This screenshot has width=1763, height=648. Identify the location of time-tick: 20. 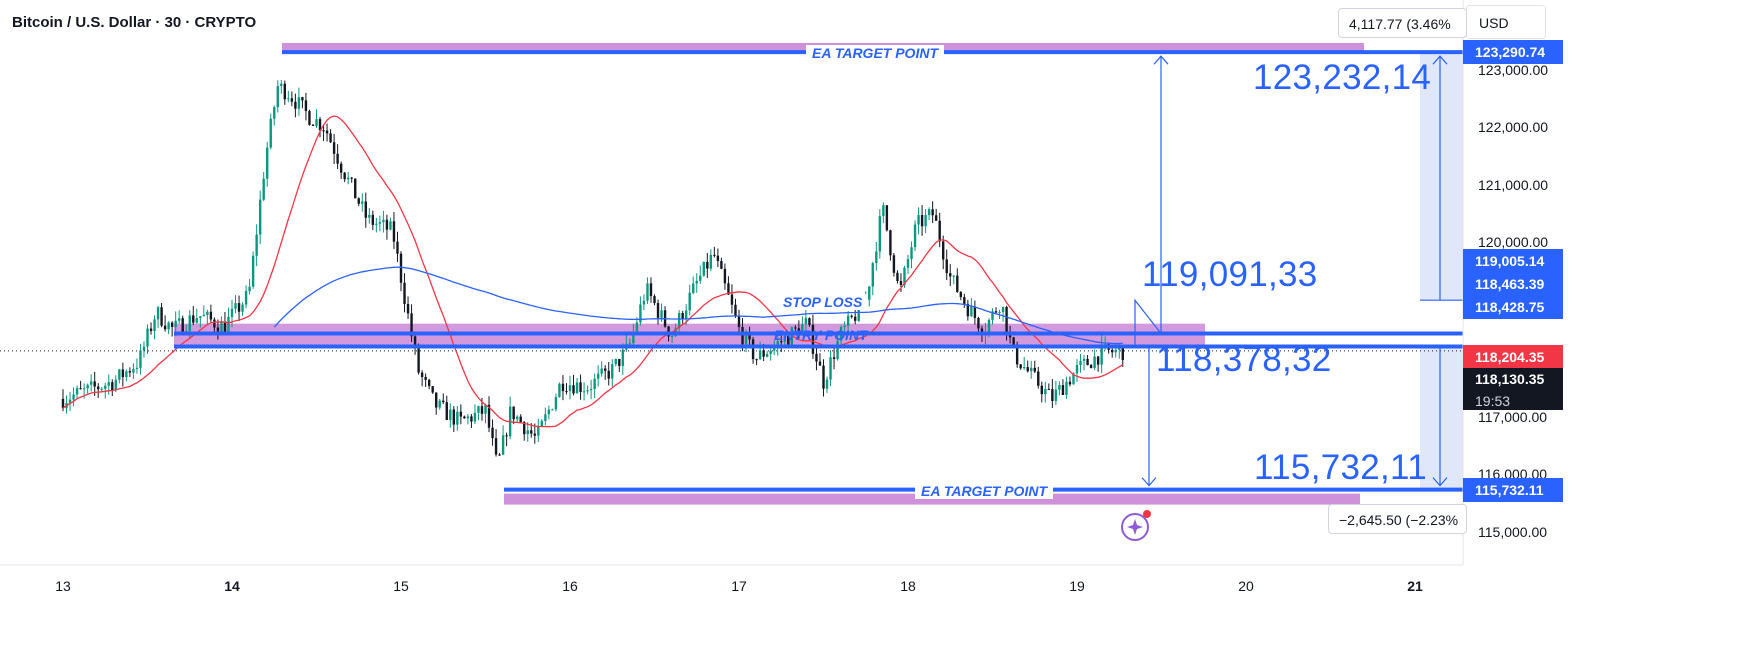
(1246, 586).